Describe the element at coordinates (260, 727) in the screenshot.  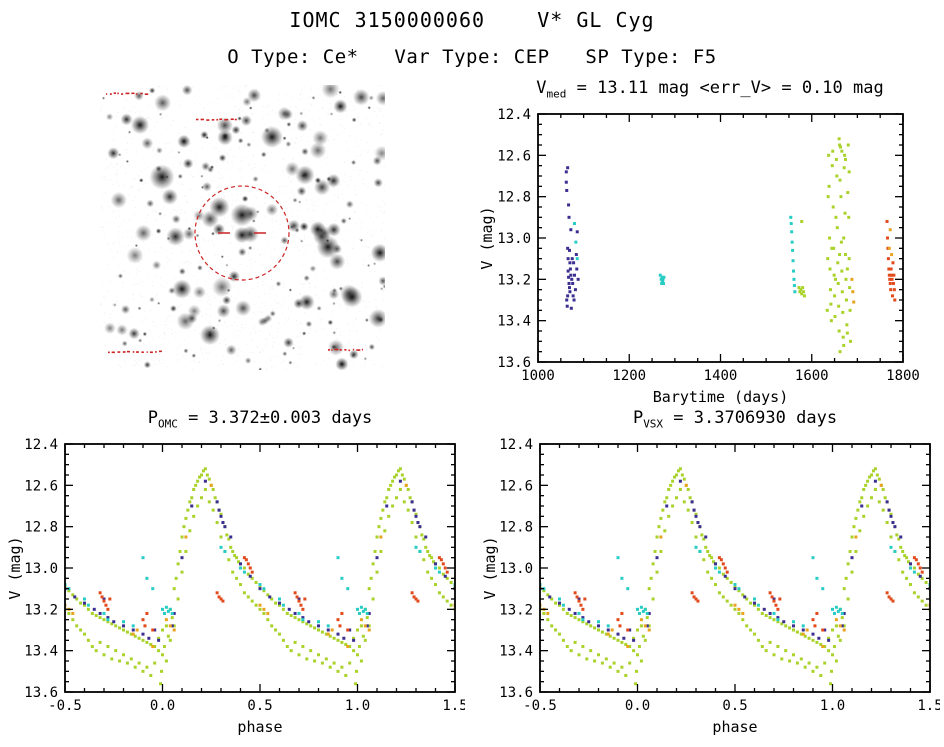
I see `phase-omc-xlabel: phase` at that location.